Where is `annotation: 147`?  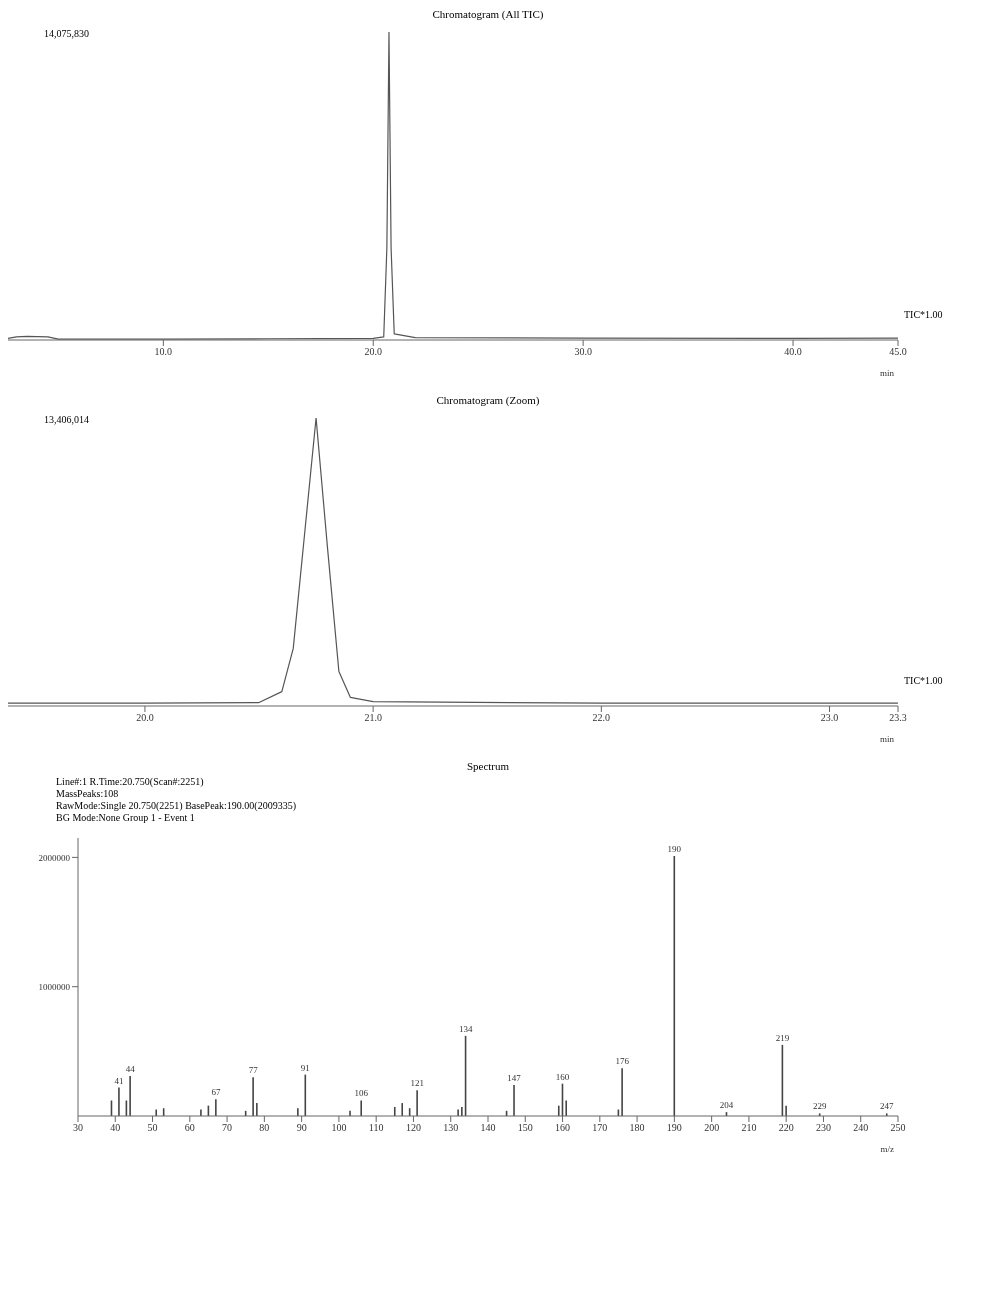
annotation: 147 is located at coordinates (514, 1077).